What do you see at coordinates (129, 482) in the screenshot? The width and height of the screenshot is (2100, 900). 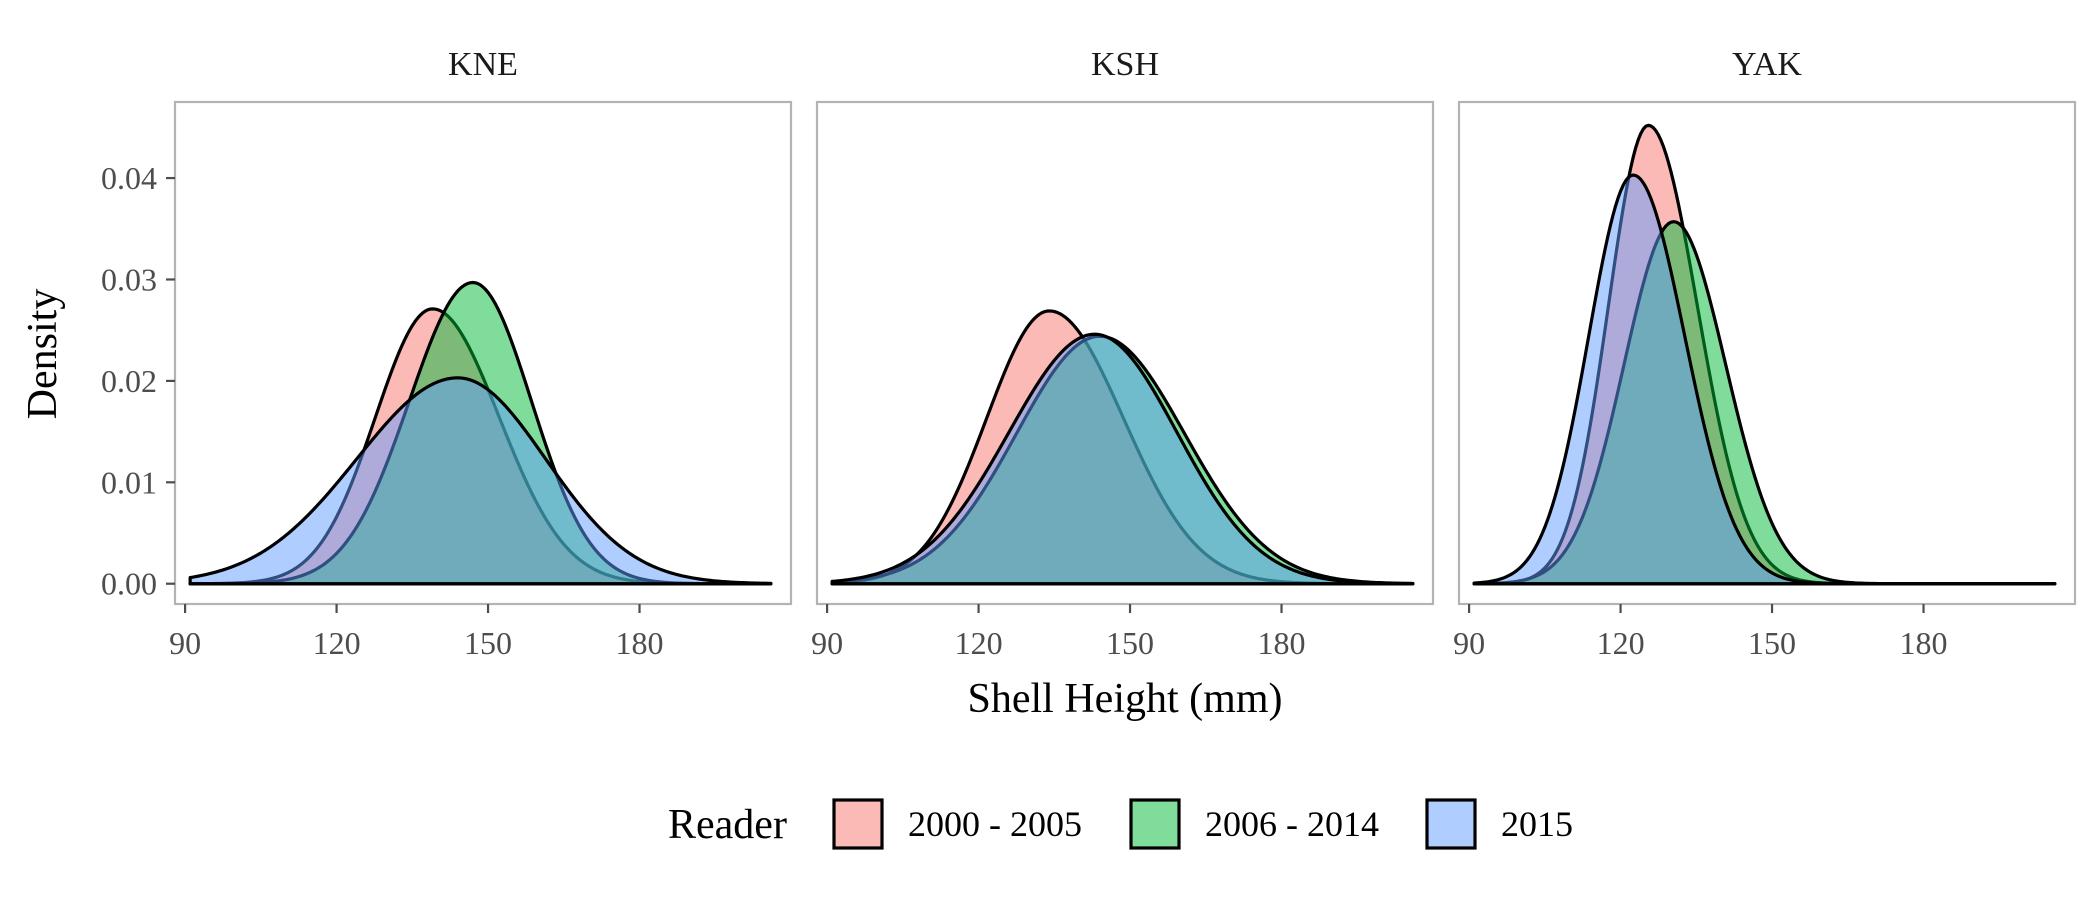 I see `y-tick-label: 0.01` at bounding box center [129, 482].